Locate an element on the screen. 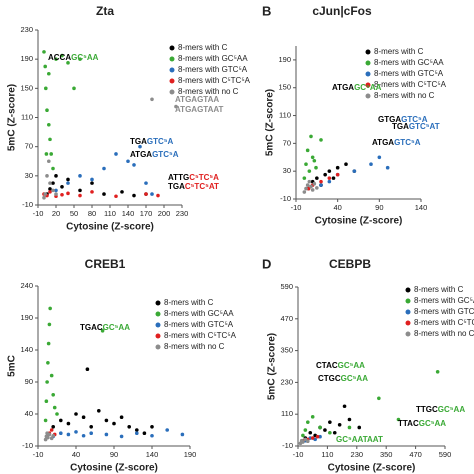  legend-label: 8-mers with GC⁵AA is located at coordinates (213, 58).